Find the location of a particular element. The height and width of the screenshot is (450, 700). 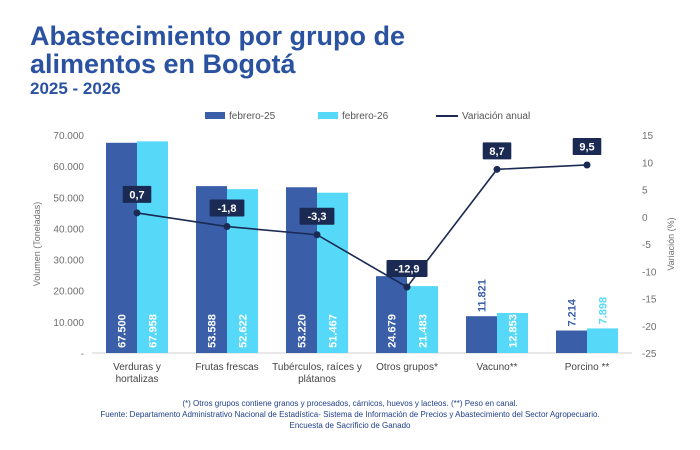

y-tick-label: - is located at coordinates (82, 354).